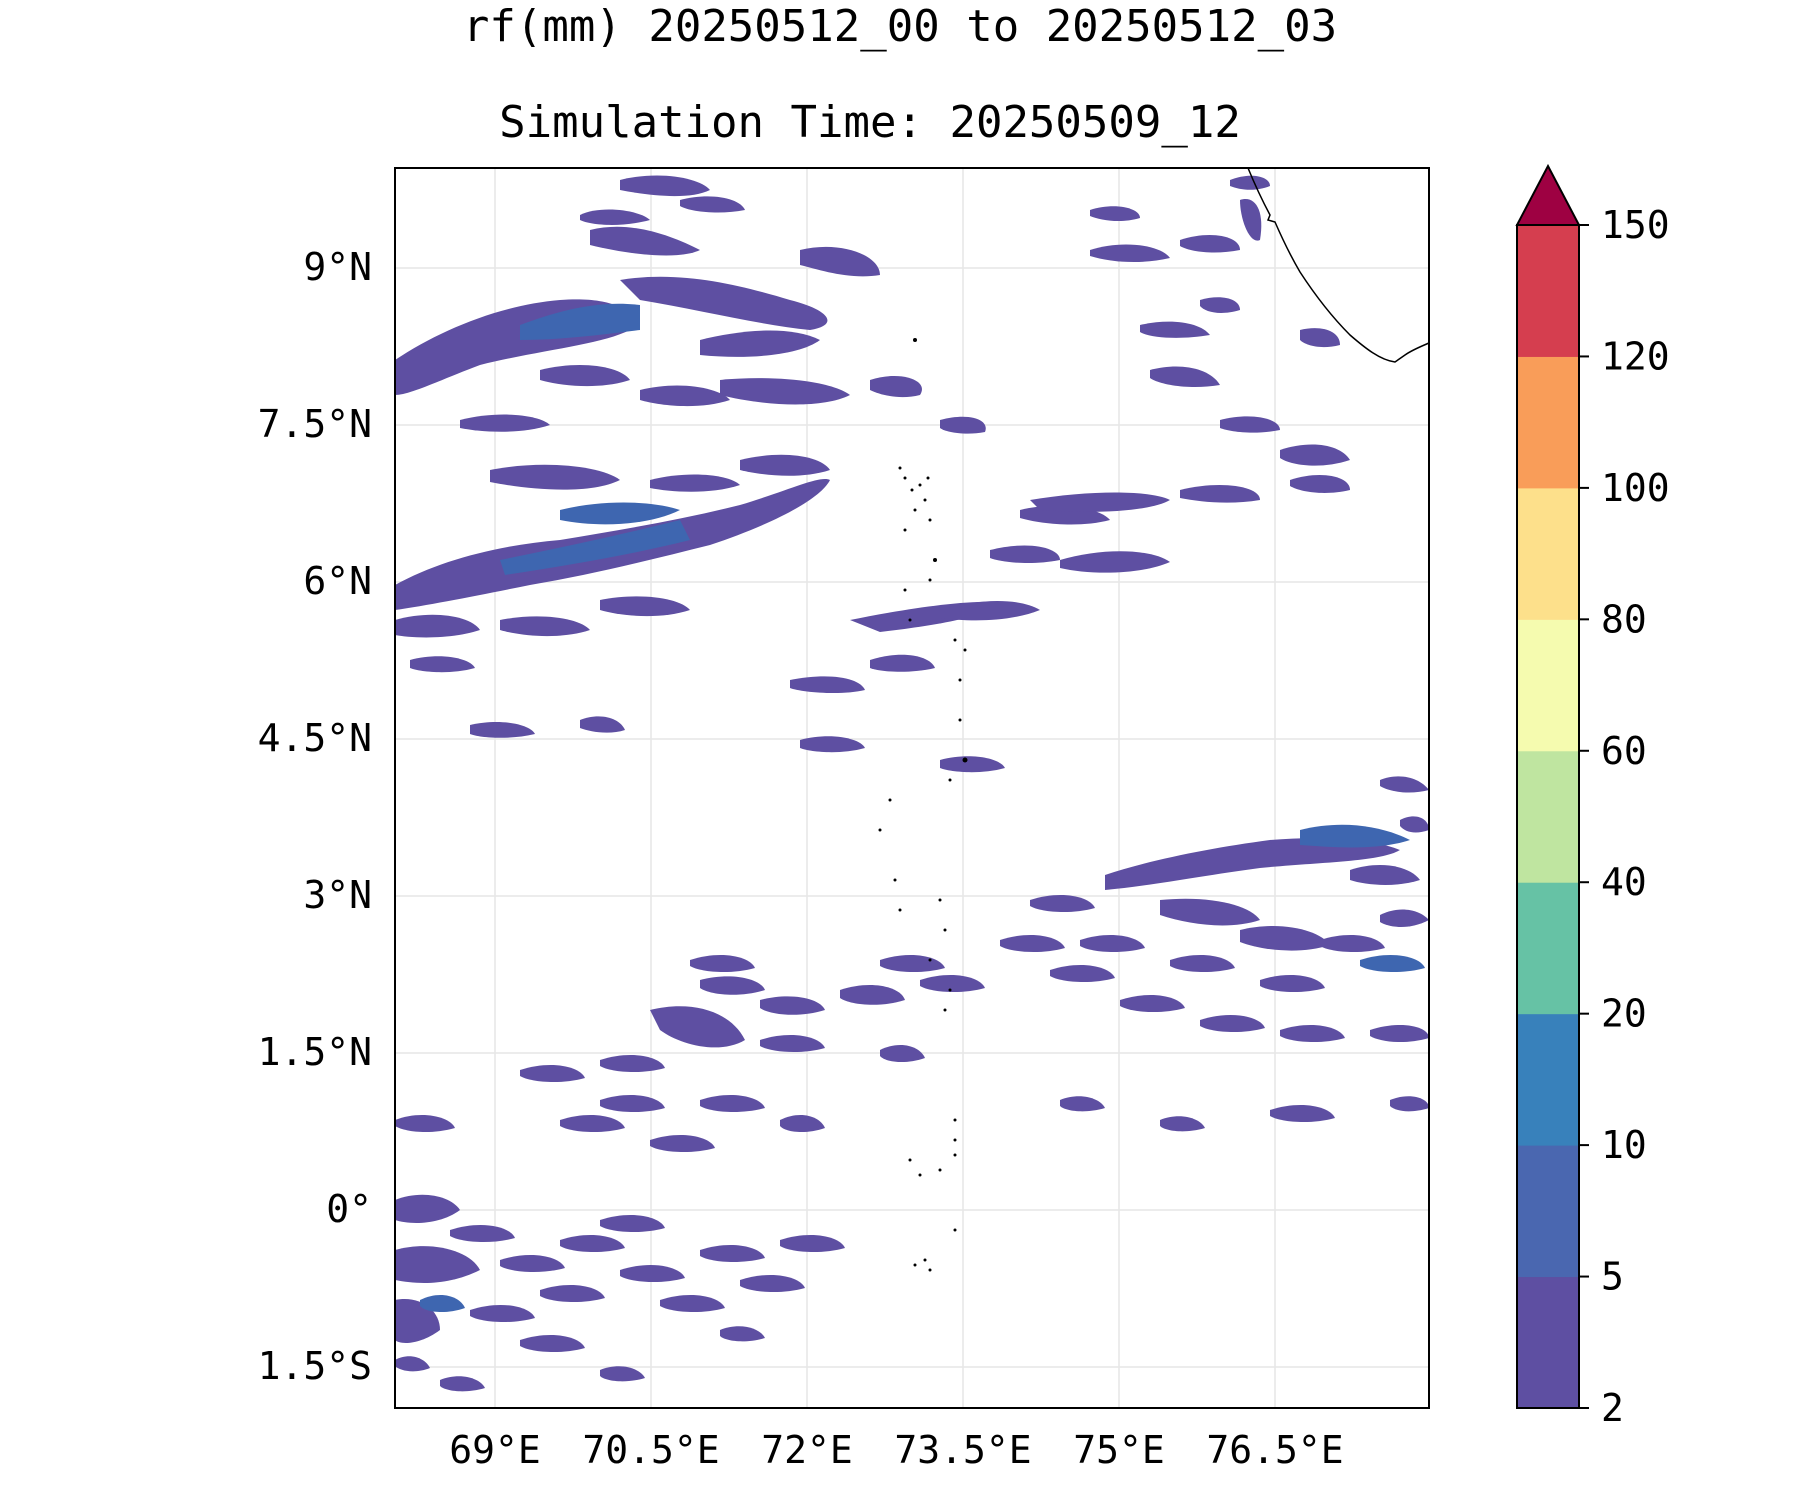 Image resolution: width=1800 pixels, height=1500 pixels. Describe the element at coordinates (1592, 796) in the screenshot. I see `colorbar: 2 5 10 20 40 60 80 100 120 150` at that location.